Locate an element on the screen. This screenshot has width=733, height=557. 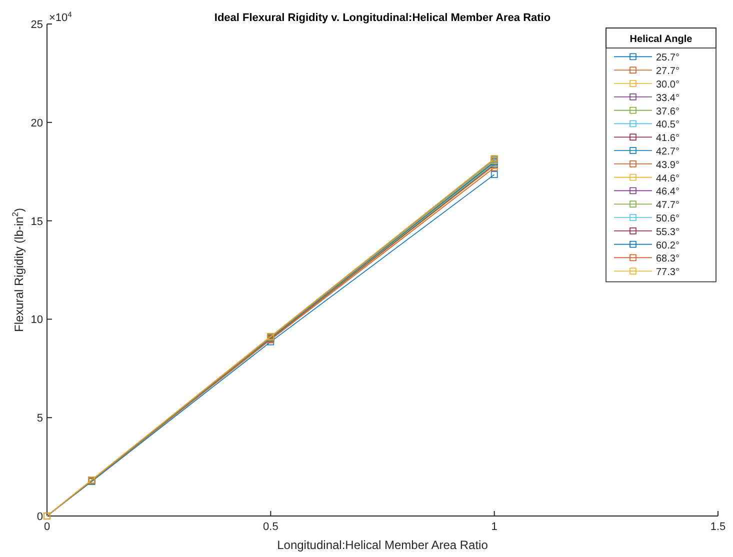
y-tick-label: 25 is located at coordinates (36, 25).